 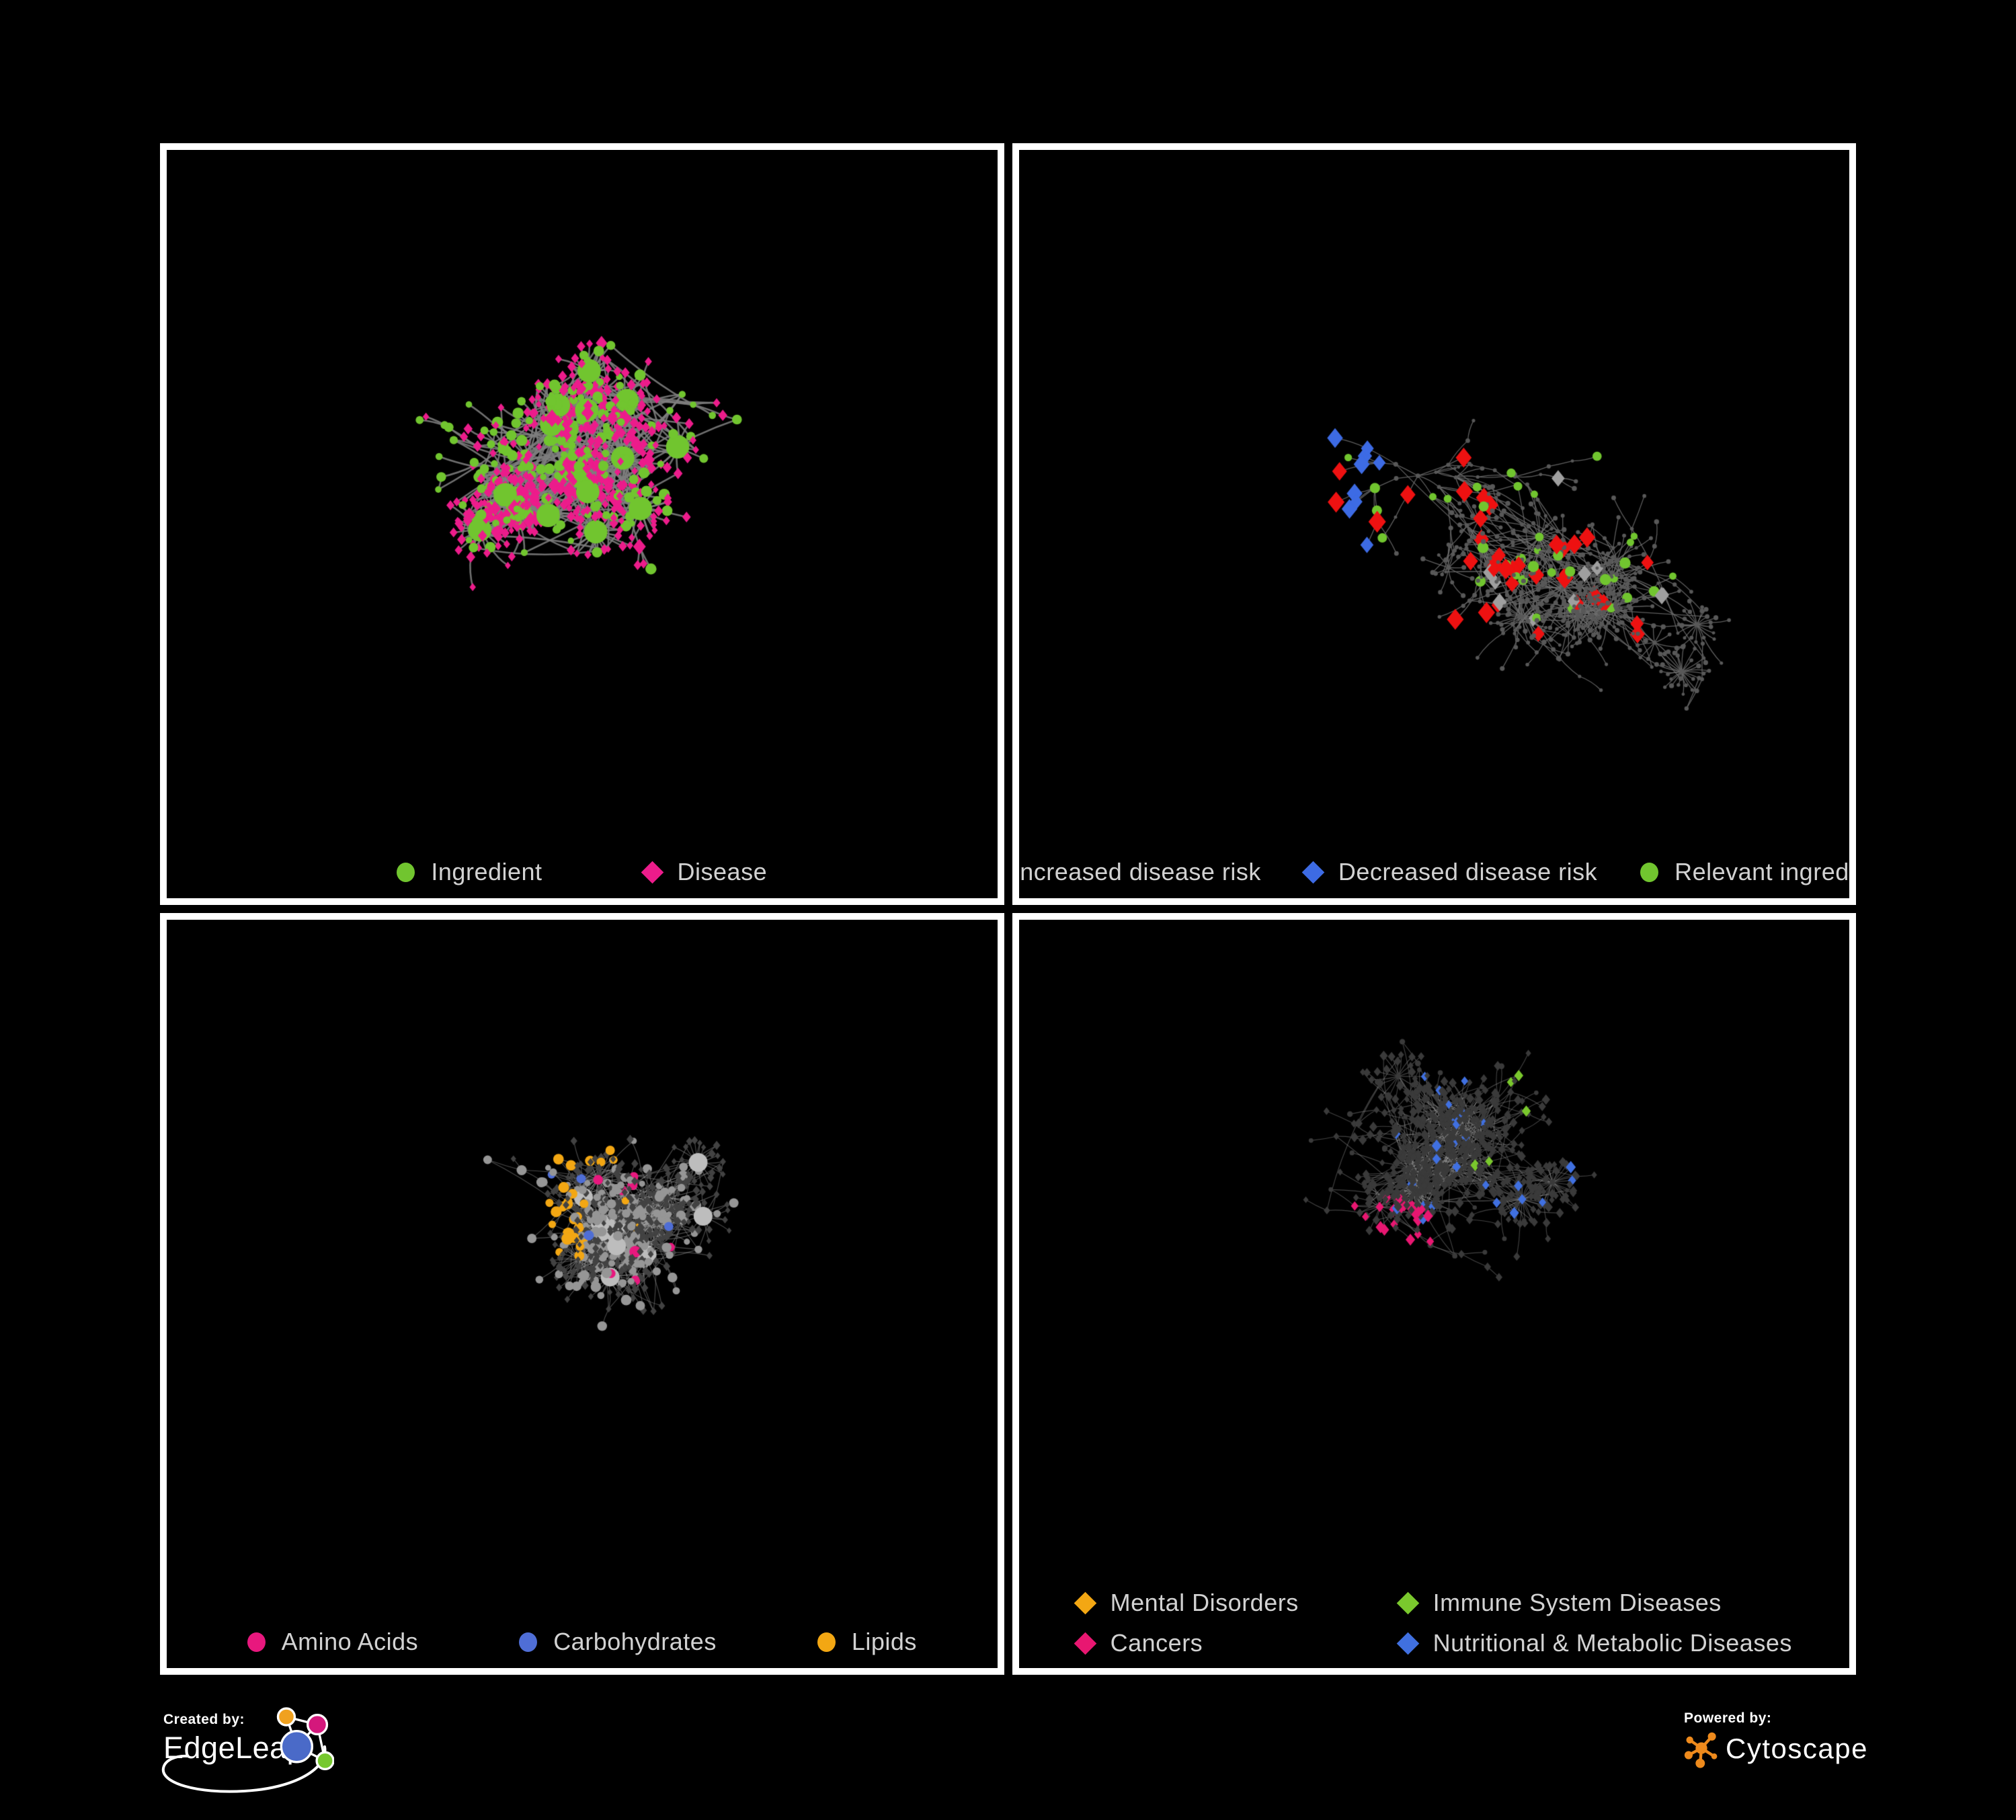 I want to click on legend-item-nutritional-metabolic-diseases: Nutritional & Metabolic Diseases, so click(x=1594, y=1643).